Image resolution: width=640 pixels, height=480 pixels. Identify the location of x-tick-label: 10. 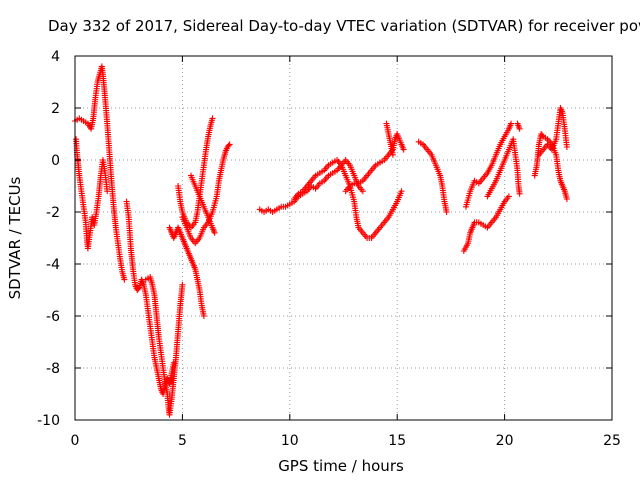
(290, 441).